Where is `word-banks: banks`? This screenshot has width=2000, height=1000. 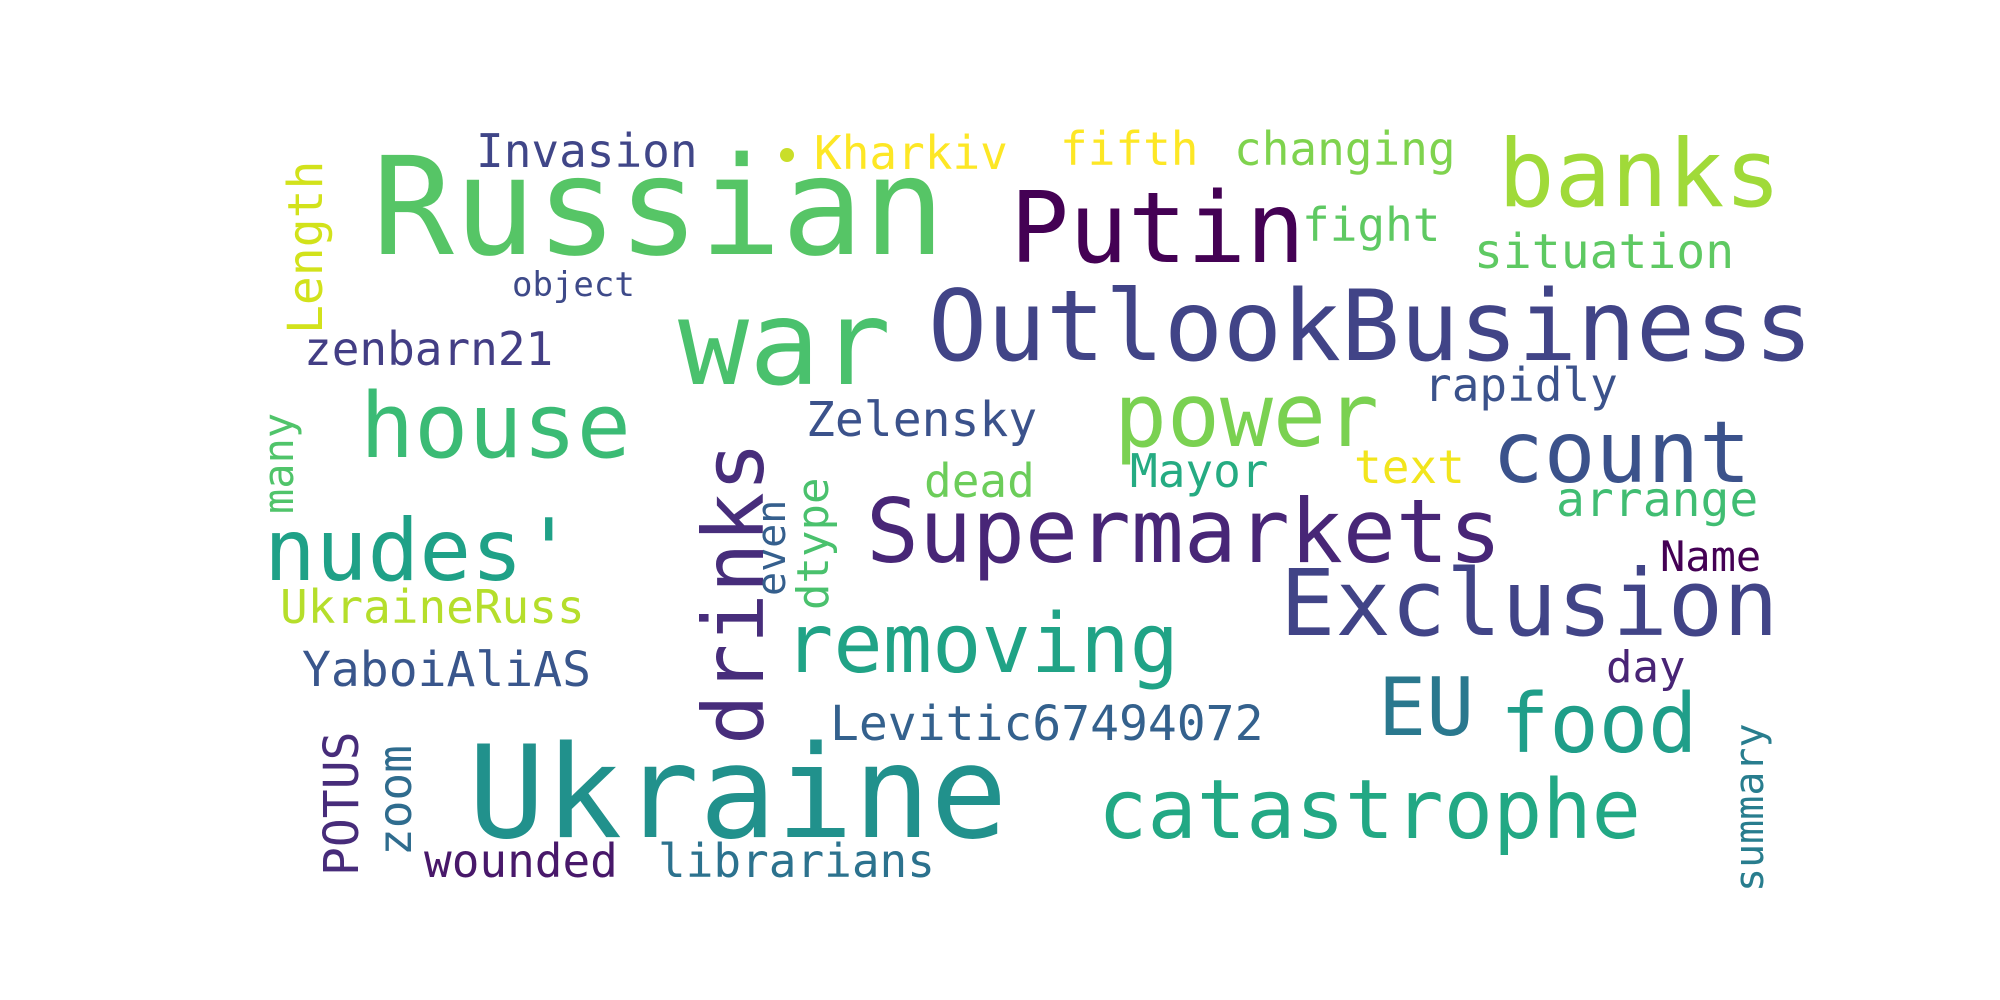
word-banks: banks is located at coordinates (1639, 174).